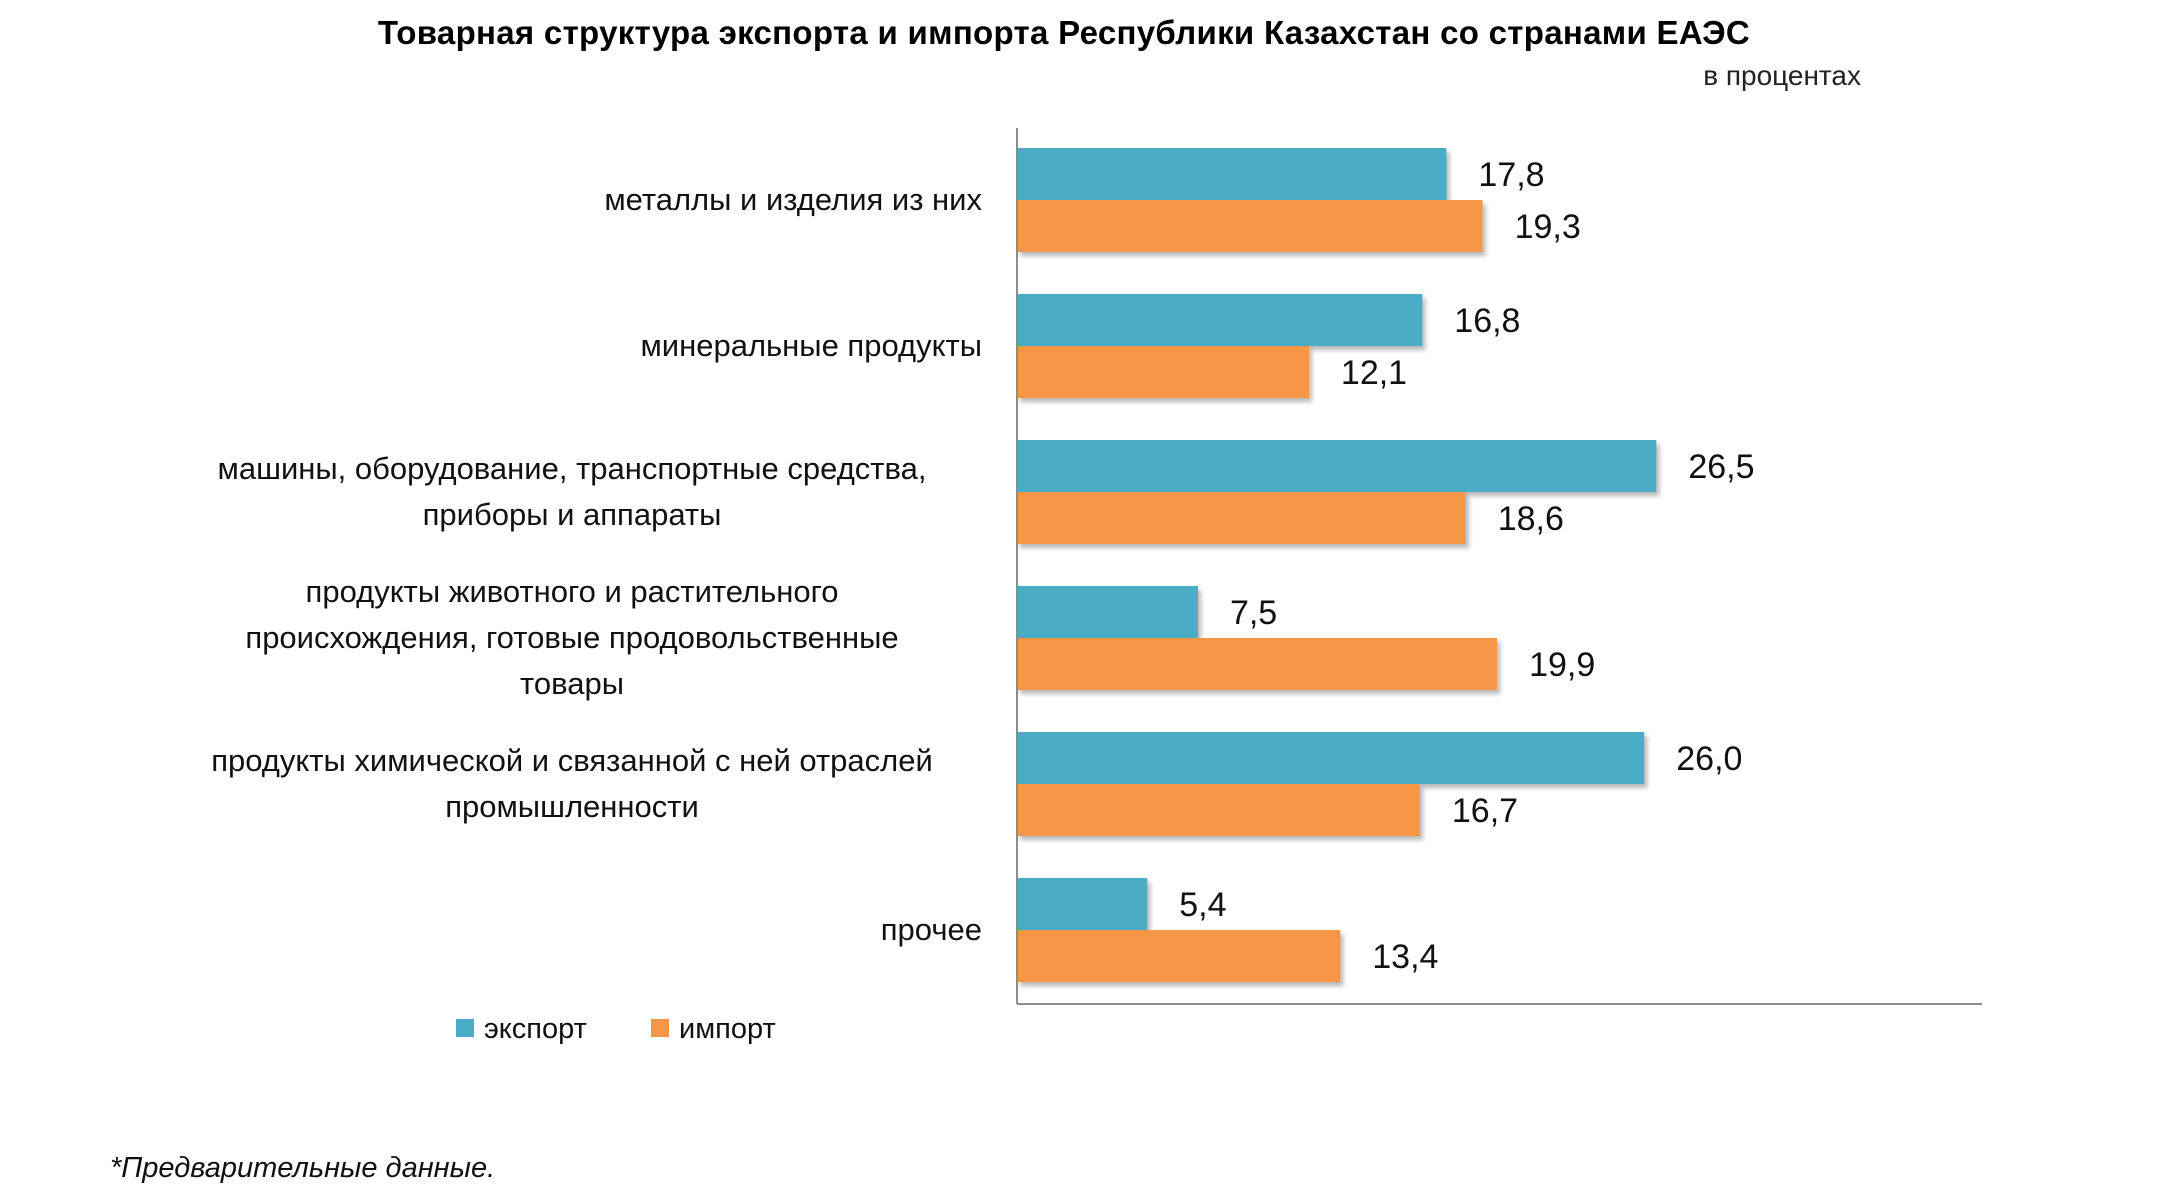 The width and height of the screenshot is (2160, 1198). I want to click on data-label-export-1: 16,8, so click(1487, 321).